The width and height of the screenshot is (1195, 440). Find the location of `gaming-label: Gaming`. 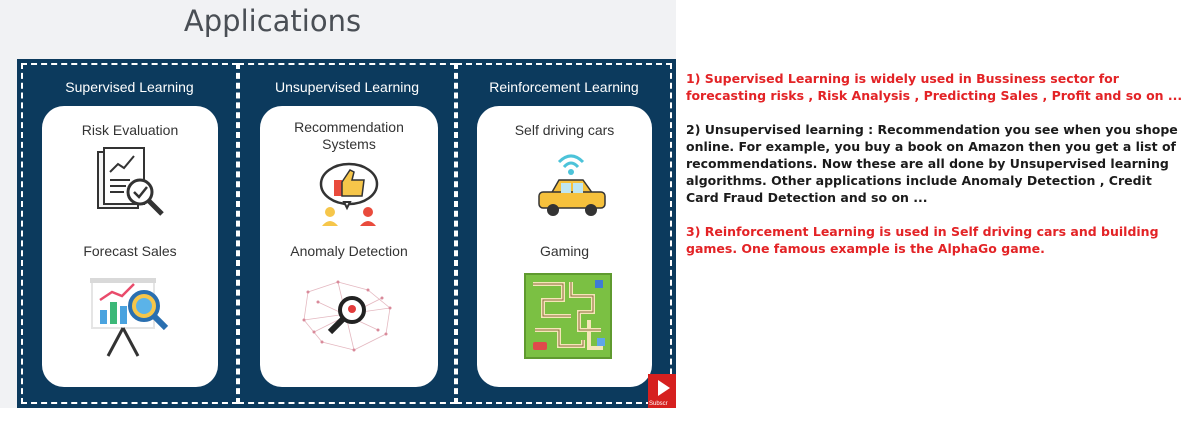

gaming-label: Gaming is located at coordinates (564, 251).